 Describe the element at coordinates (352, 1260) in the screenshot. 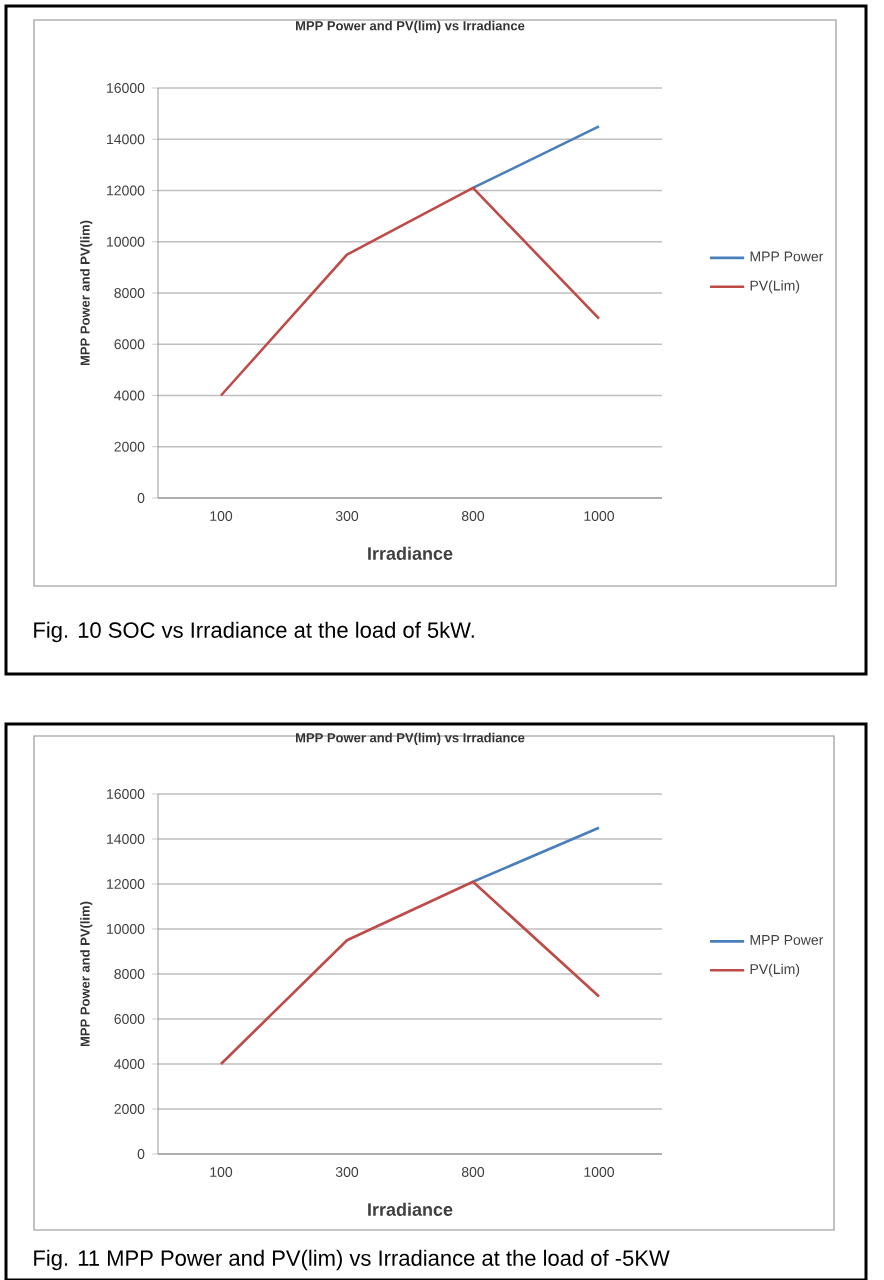

I see `caption: Fig. 11 MPP Power and PV(lim) vs Irradiance at the load of -5KW` at that location.